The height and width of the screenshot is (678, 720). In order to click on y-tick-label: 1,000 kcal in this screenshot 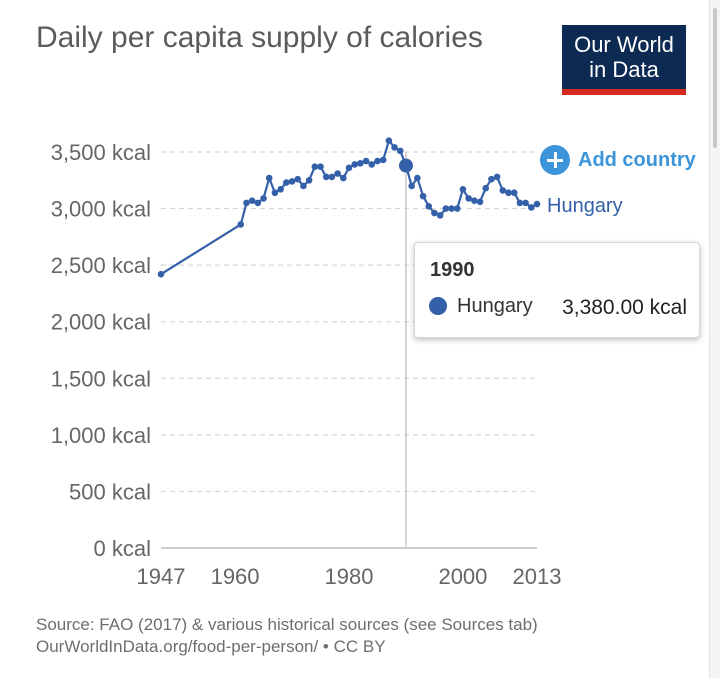, I will do `click(101, 435)`.